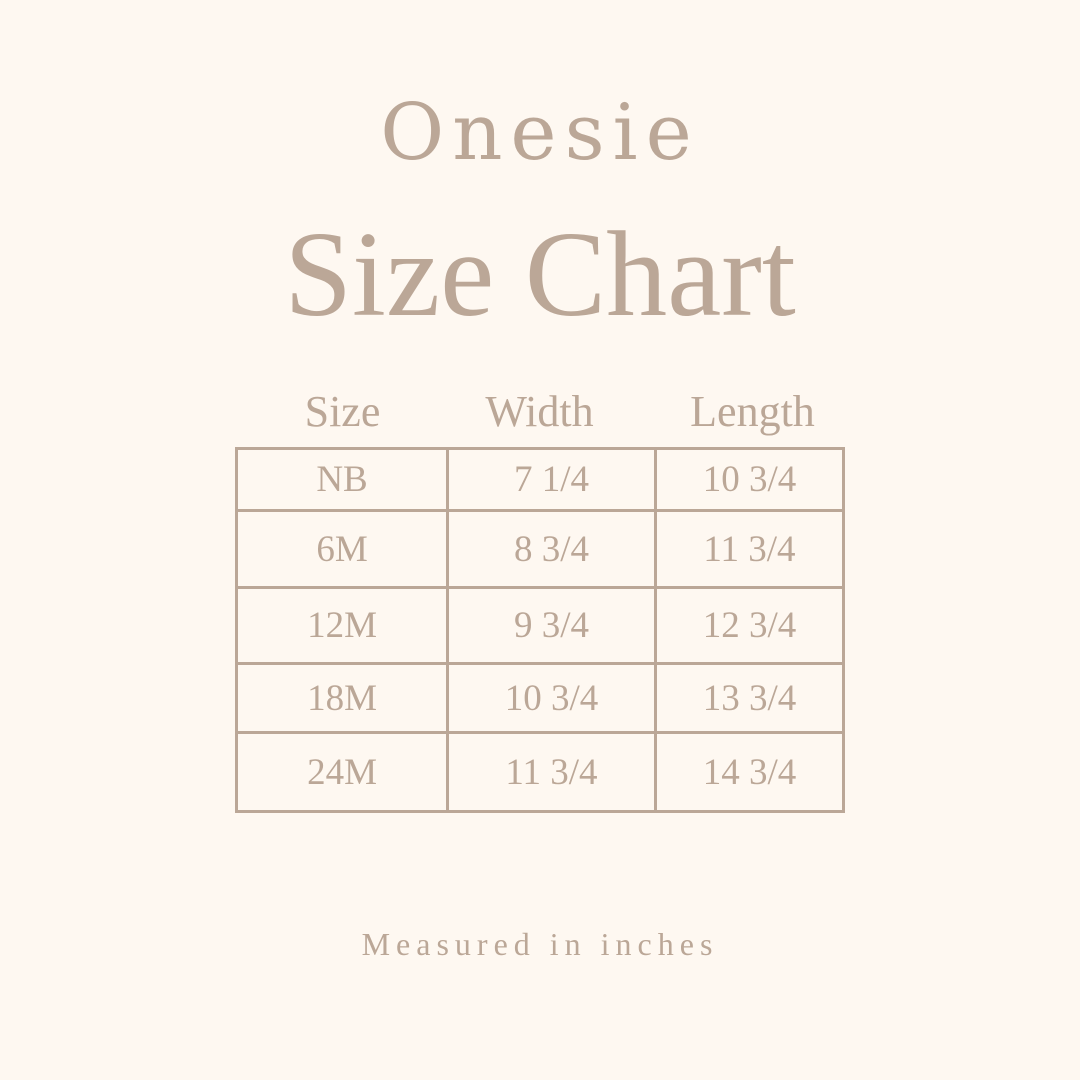  I want to click on column-header-length: Length, so click(752, 411).